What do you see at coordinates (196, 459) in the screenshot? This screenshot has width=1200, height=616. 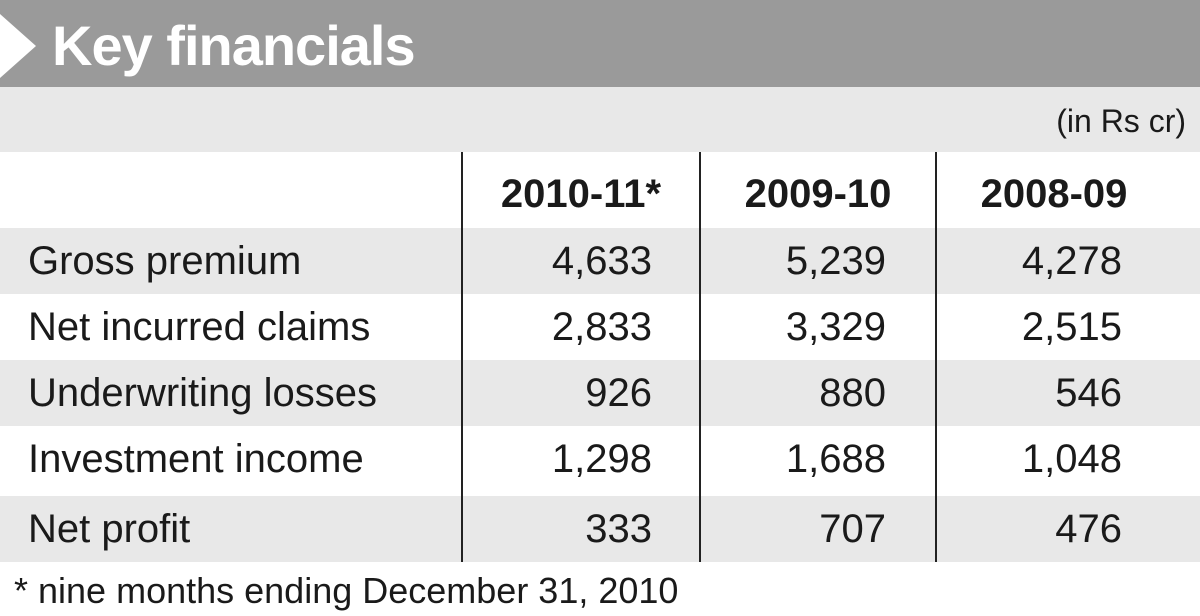 I see `row-label: Investment income` at bounding box center [196, 459].